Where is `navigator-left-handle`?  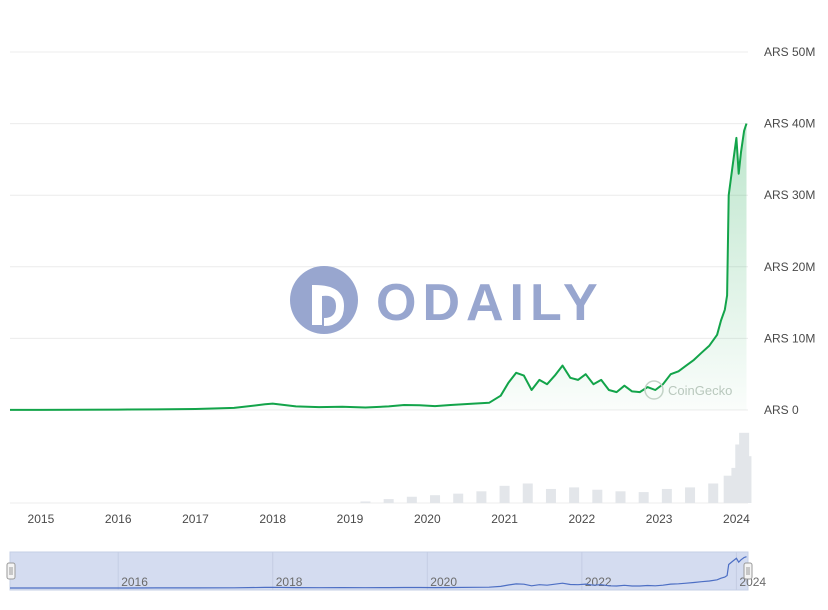
navigator-left-handle is located at coordinates (11, 571).